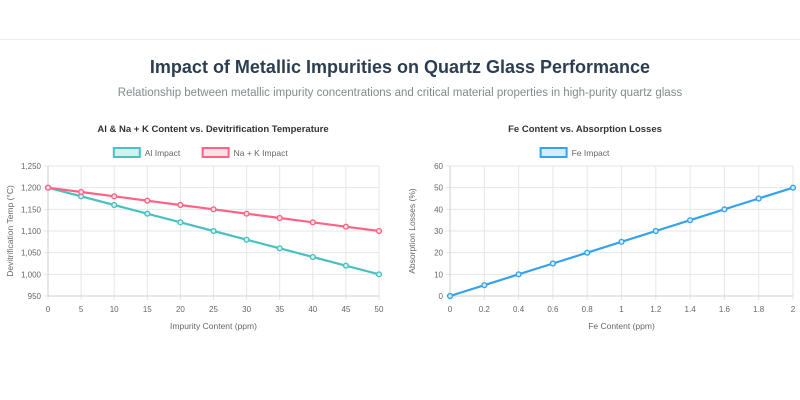 The height and width of the screenshot is (400, 800). Describe the element at coordinates (412, 231) in the screenshot. I see `y-axis-title: Absorption Losses (%)` at that location.